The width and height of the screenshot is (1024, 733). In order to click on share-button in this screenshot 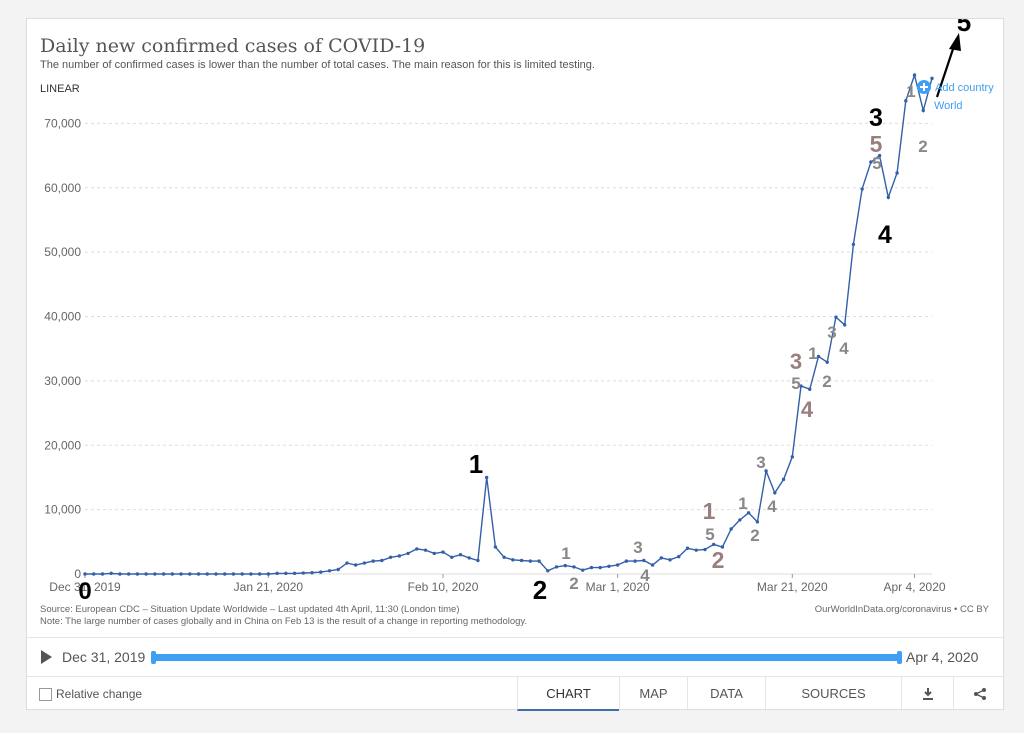, I will do `click(979, 694)`.